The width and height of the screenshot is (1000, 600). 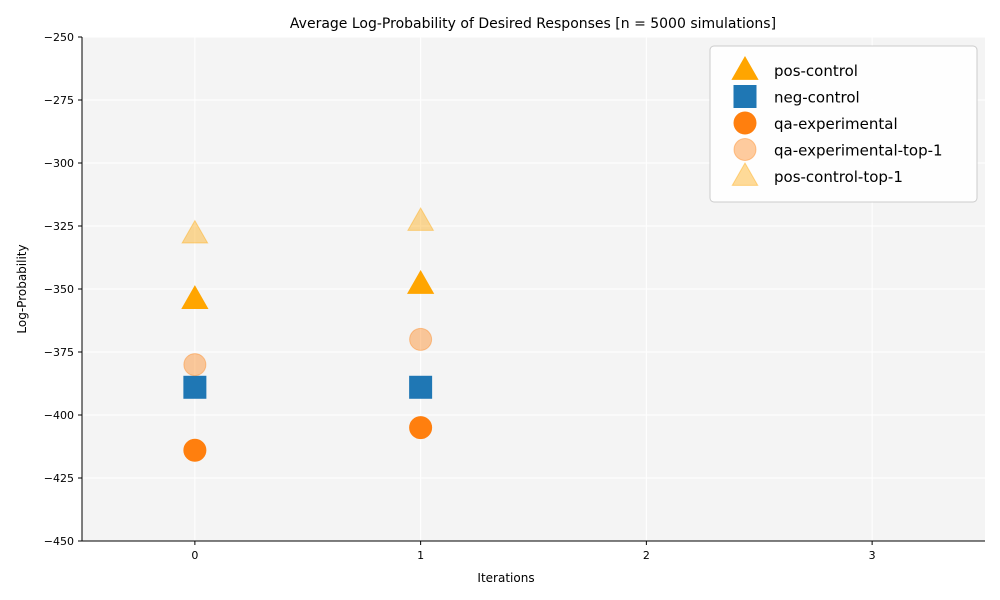 I want to click on y-tick-label: −275, so click(x=59, y=100).